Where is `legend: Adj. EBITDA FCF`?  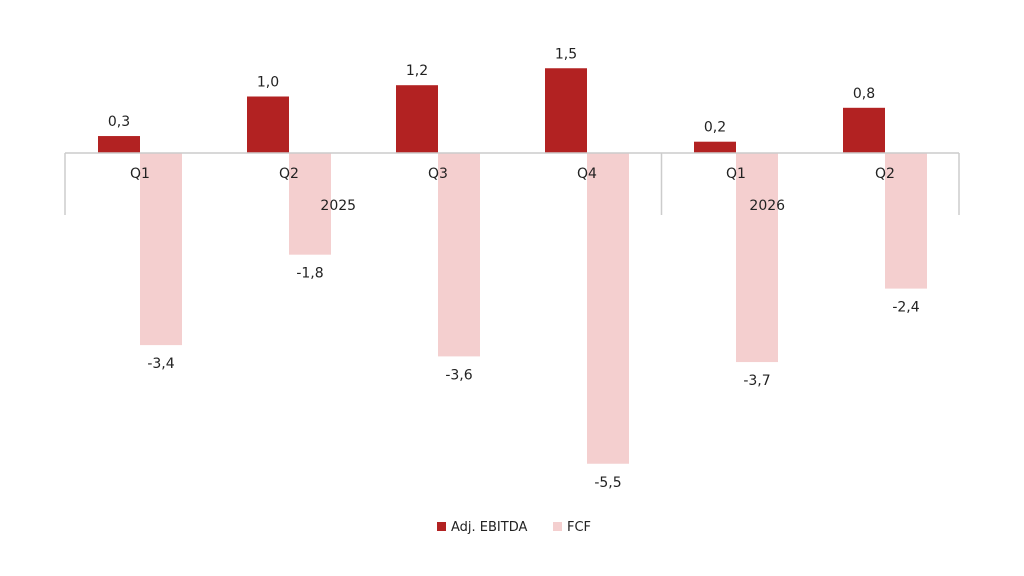 legend: Adj. EBITDA FCF is located at coordinates (514, 527).